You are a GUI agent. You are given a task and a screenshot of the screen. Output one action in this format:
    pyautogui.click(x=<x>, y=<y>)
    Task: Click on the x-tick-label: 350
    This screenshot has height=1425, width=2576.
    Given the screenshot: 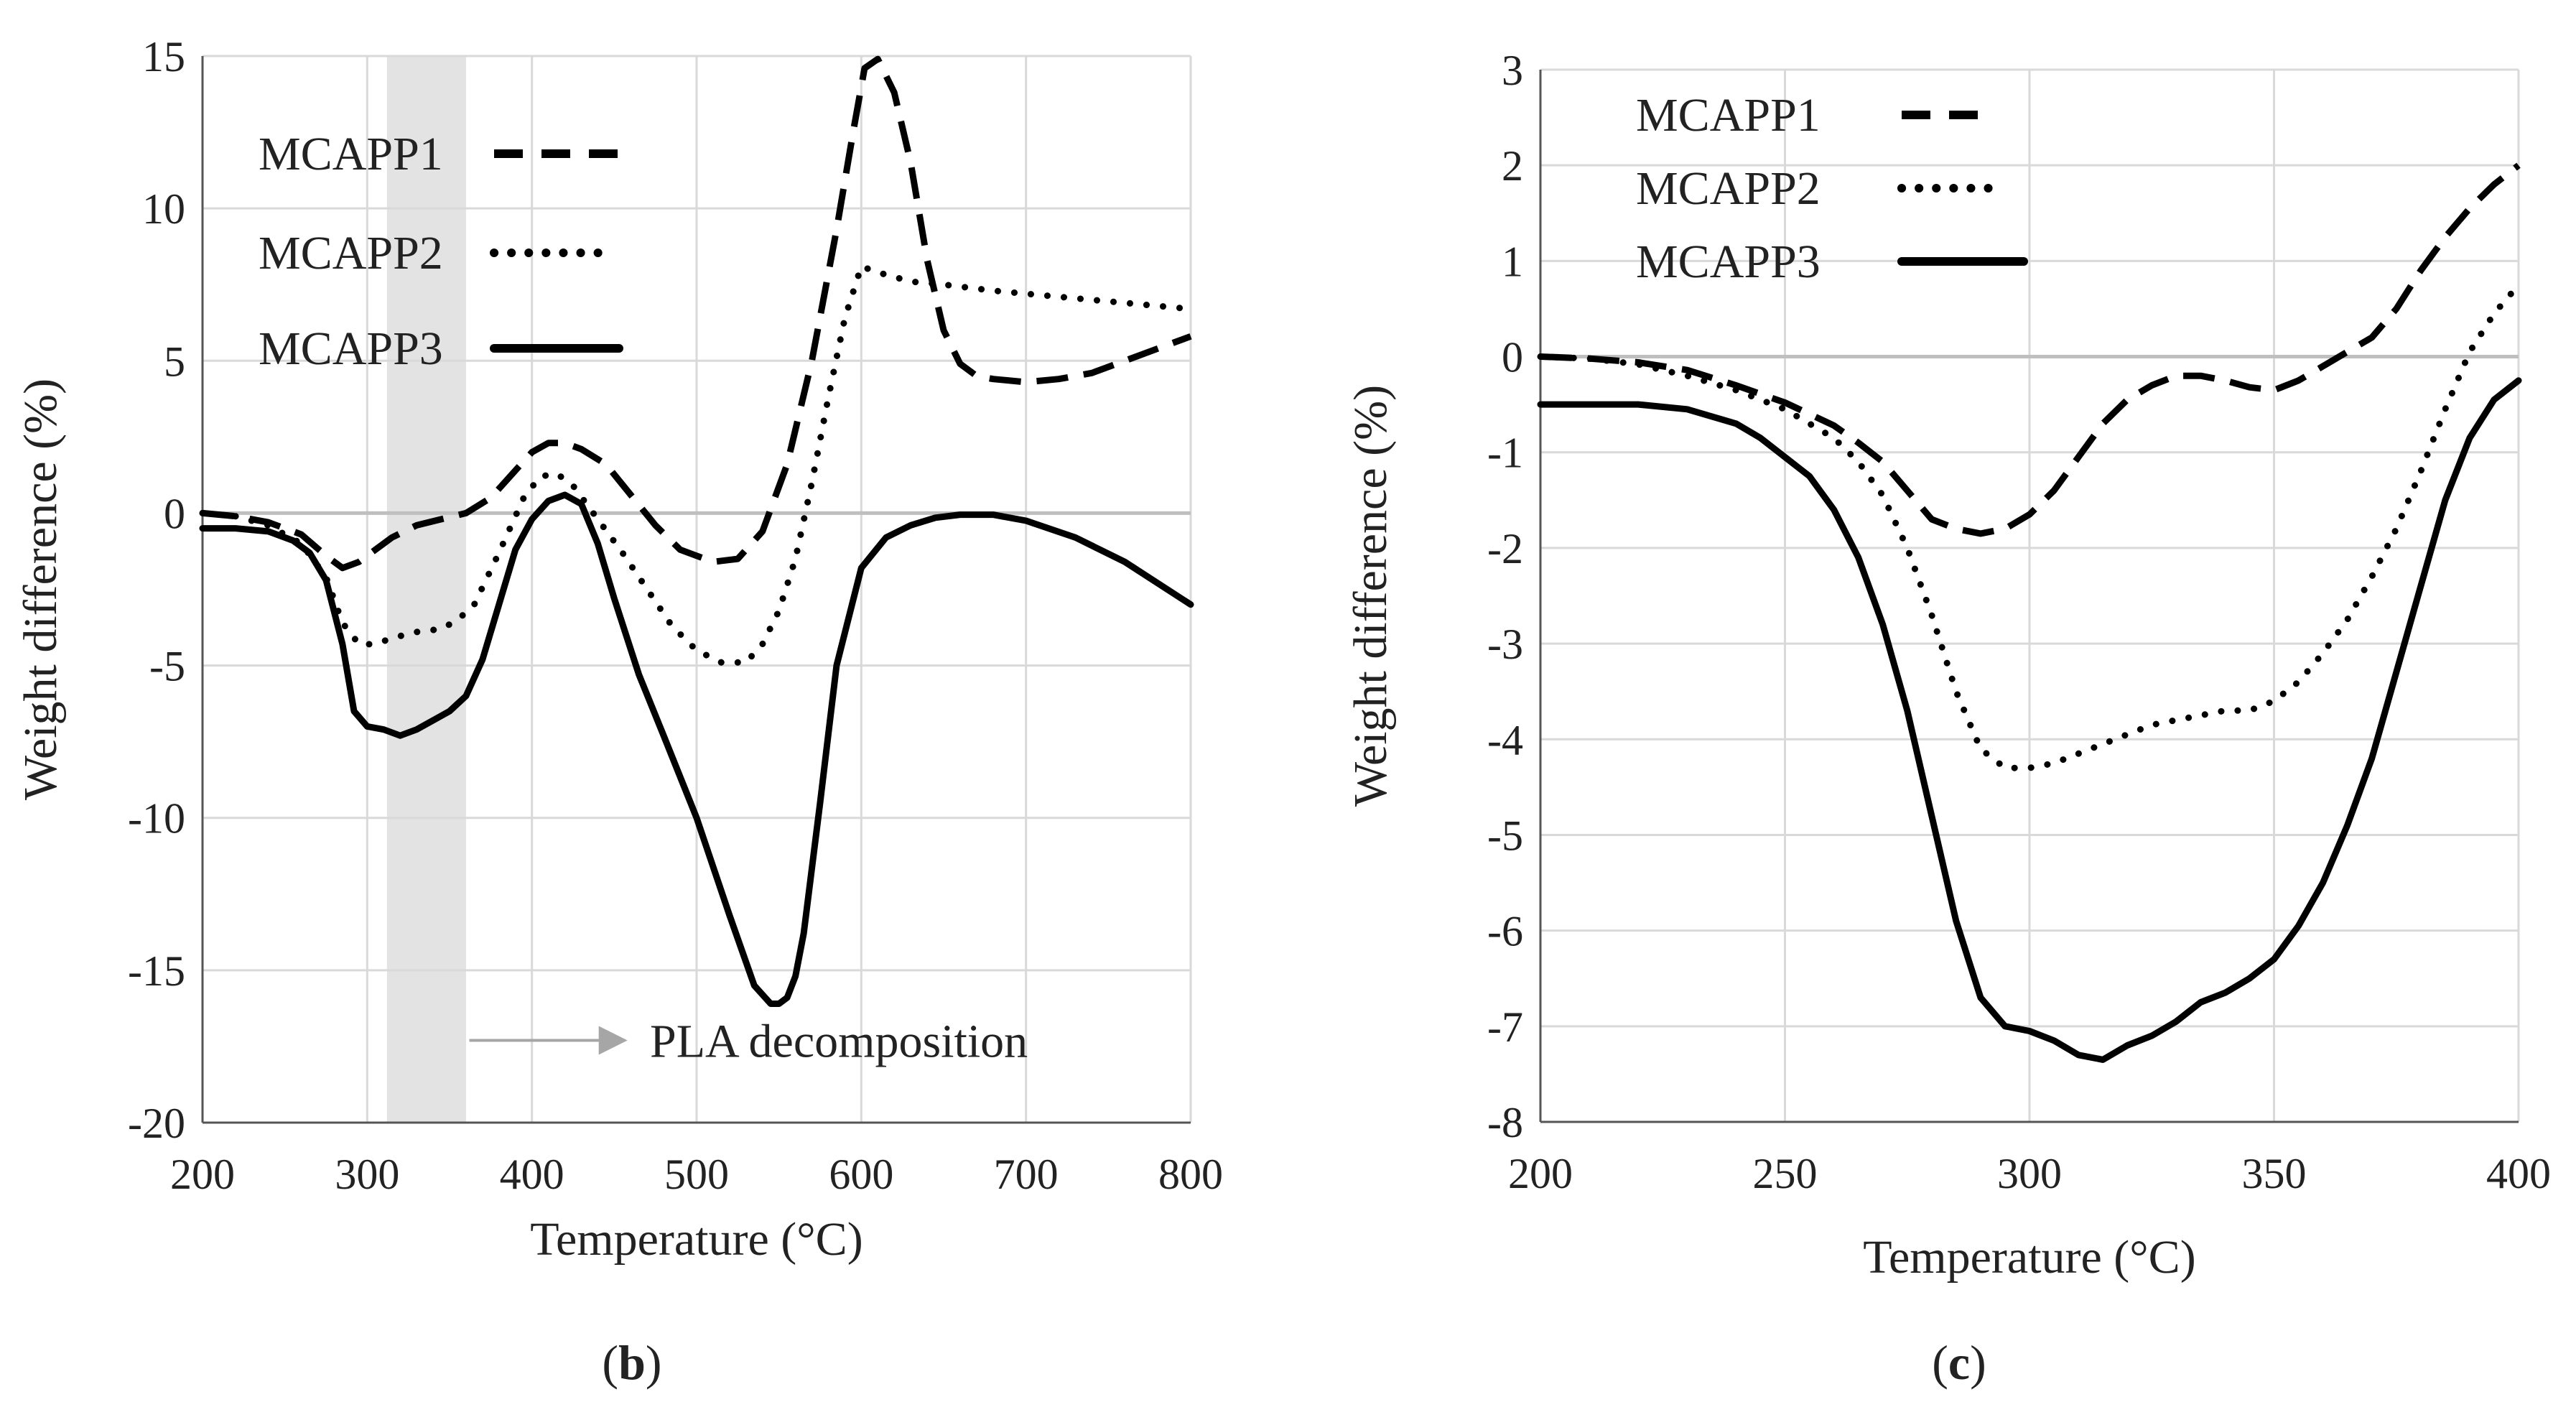 What is the action you would take?
    pyautogui.click(x=2274, y=1173)
    